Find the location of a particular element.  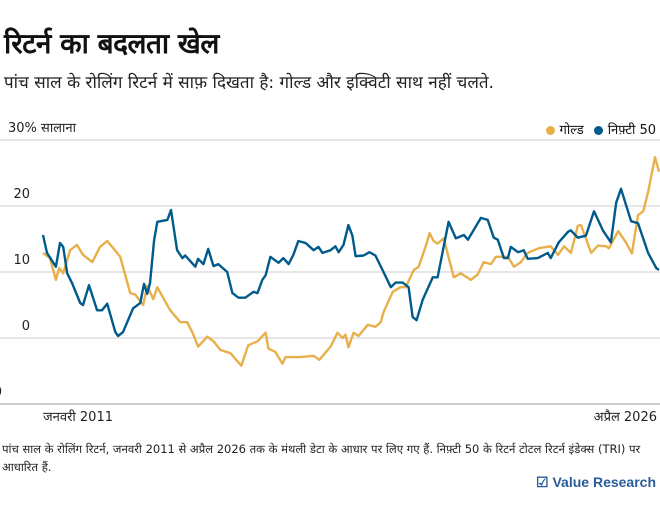

legend-label: निफ़्टी 50 is located at coordinates (631, 130).